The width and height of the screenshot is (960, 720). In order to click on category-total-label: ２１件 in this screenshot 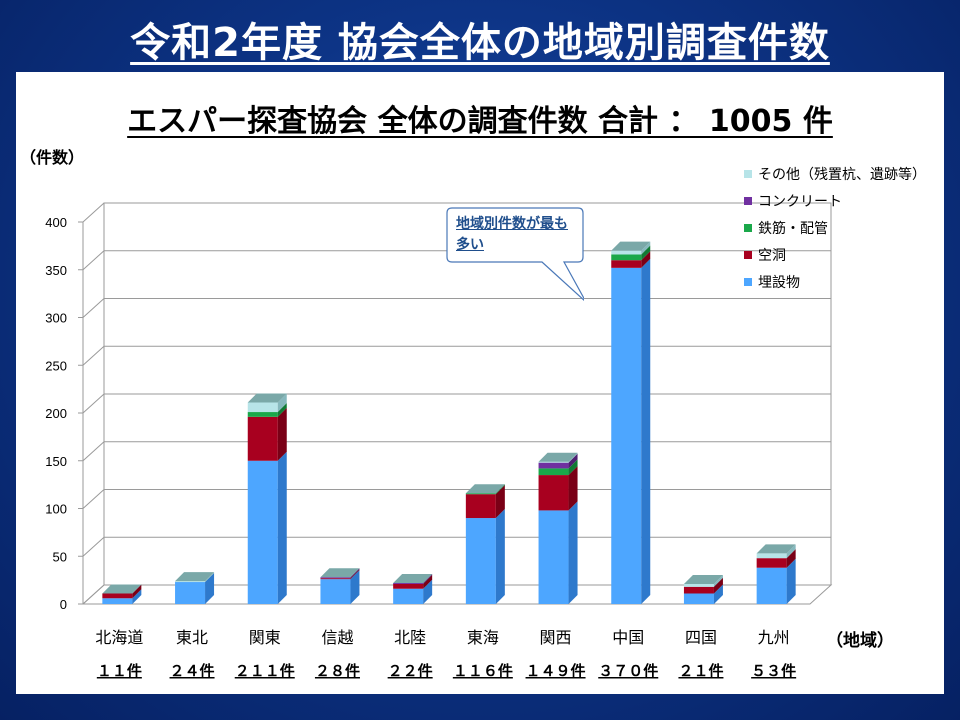, I will do `click(700, 671)`.